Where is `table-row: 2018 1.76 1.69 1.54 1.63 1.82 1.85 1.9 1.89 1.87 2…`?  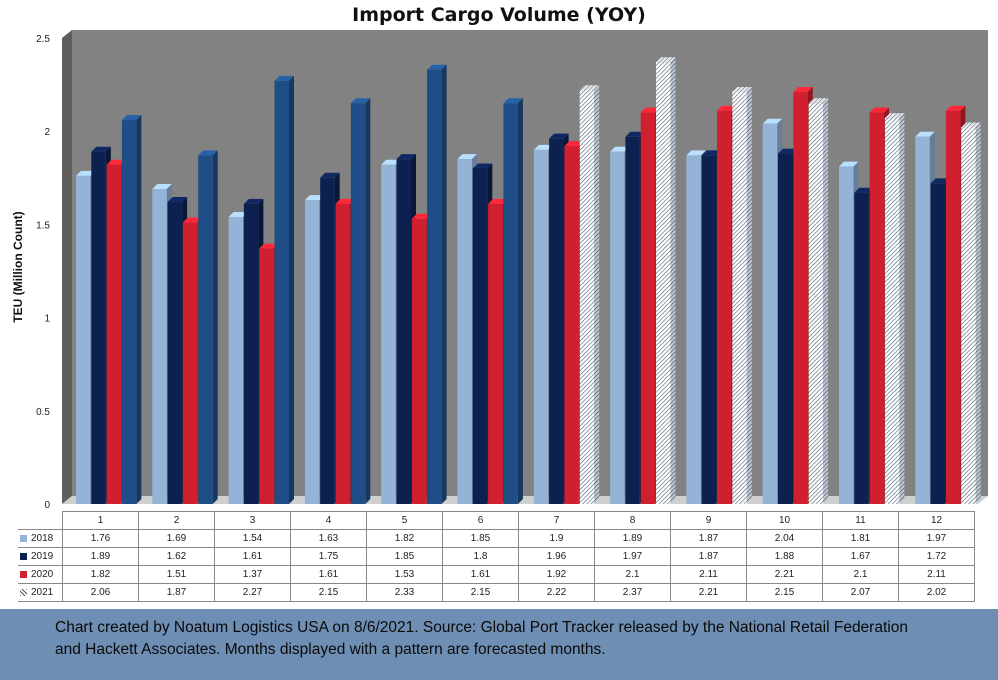
table-row: 2018 1.76 1.69 1.54 1.63 1.82 1.85 1.9 1.89 1.87 2… is located at coordinates (496, 538).